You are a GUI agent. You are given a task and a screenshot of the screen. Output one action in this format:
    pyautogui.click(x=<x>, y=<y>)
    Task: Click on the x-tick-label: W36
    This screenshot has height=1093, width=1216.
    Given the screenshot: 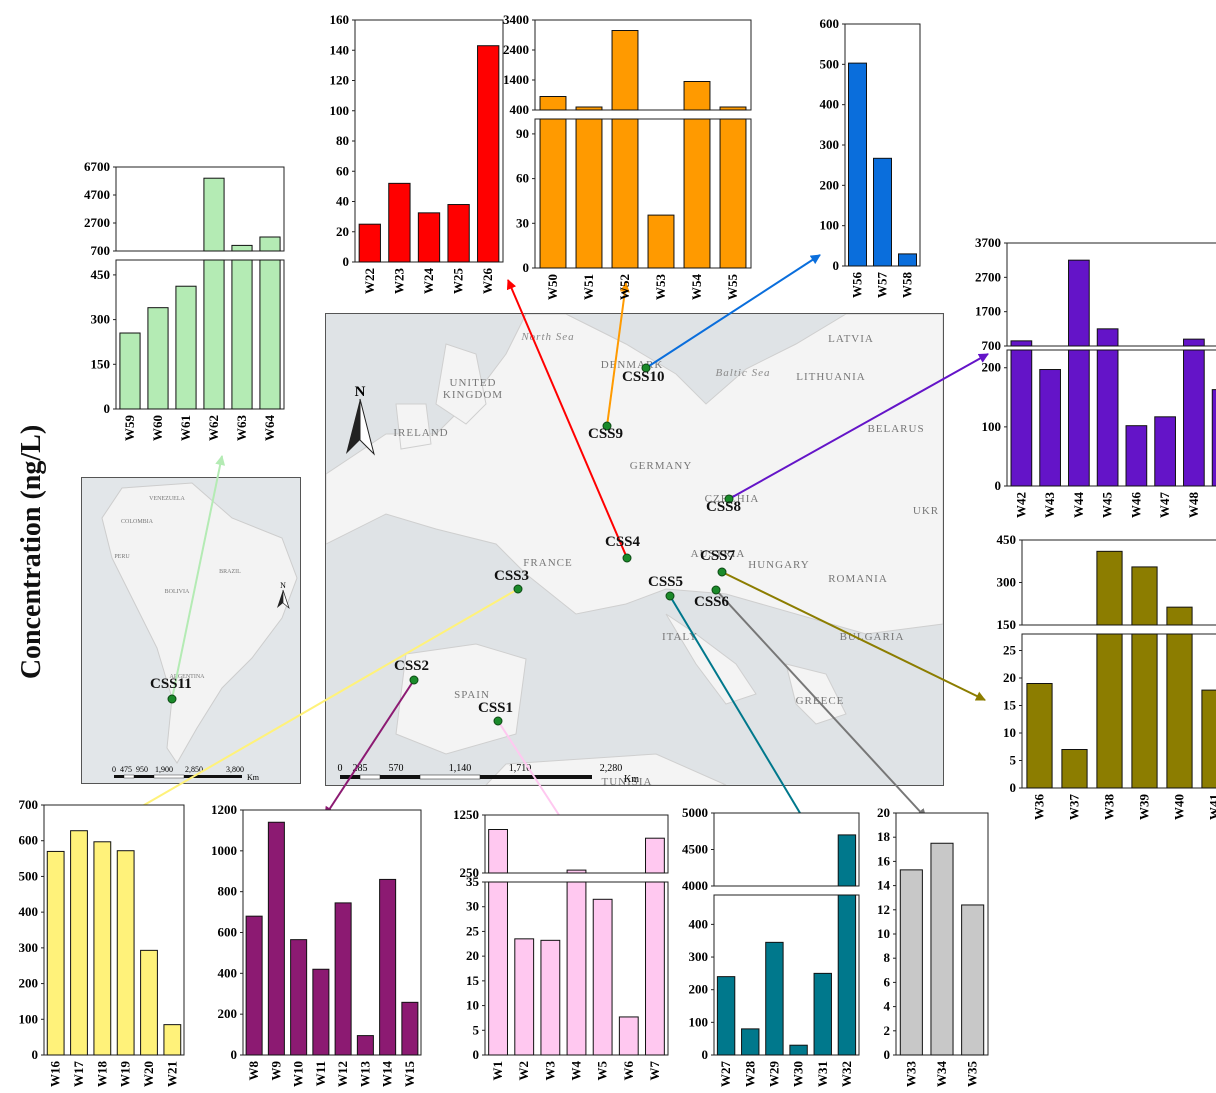 What is the action you would take?
    pyautogui.click(x=1039, y=807)
    